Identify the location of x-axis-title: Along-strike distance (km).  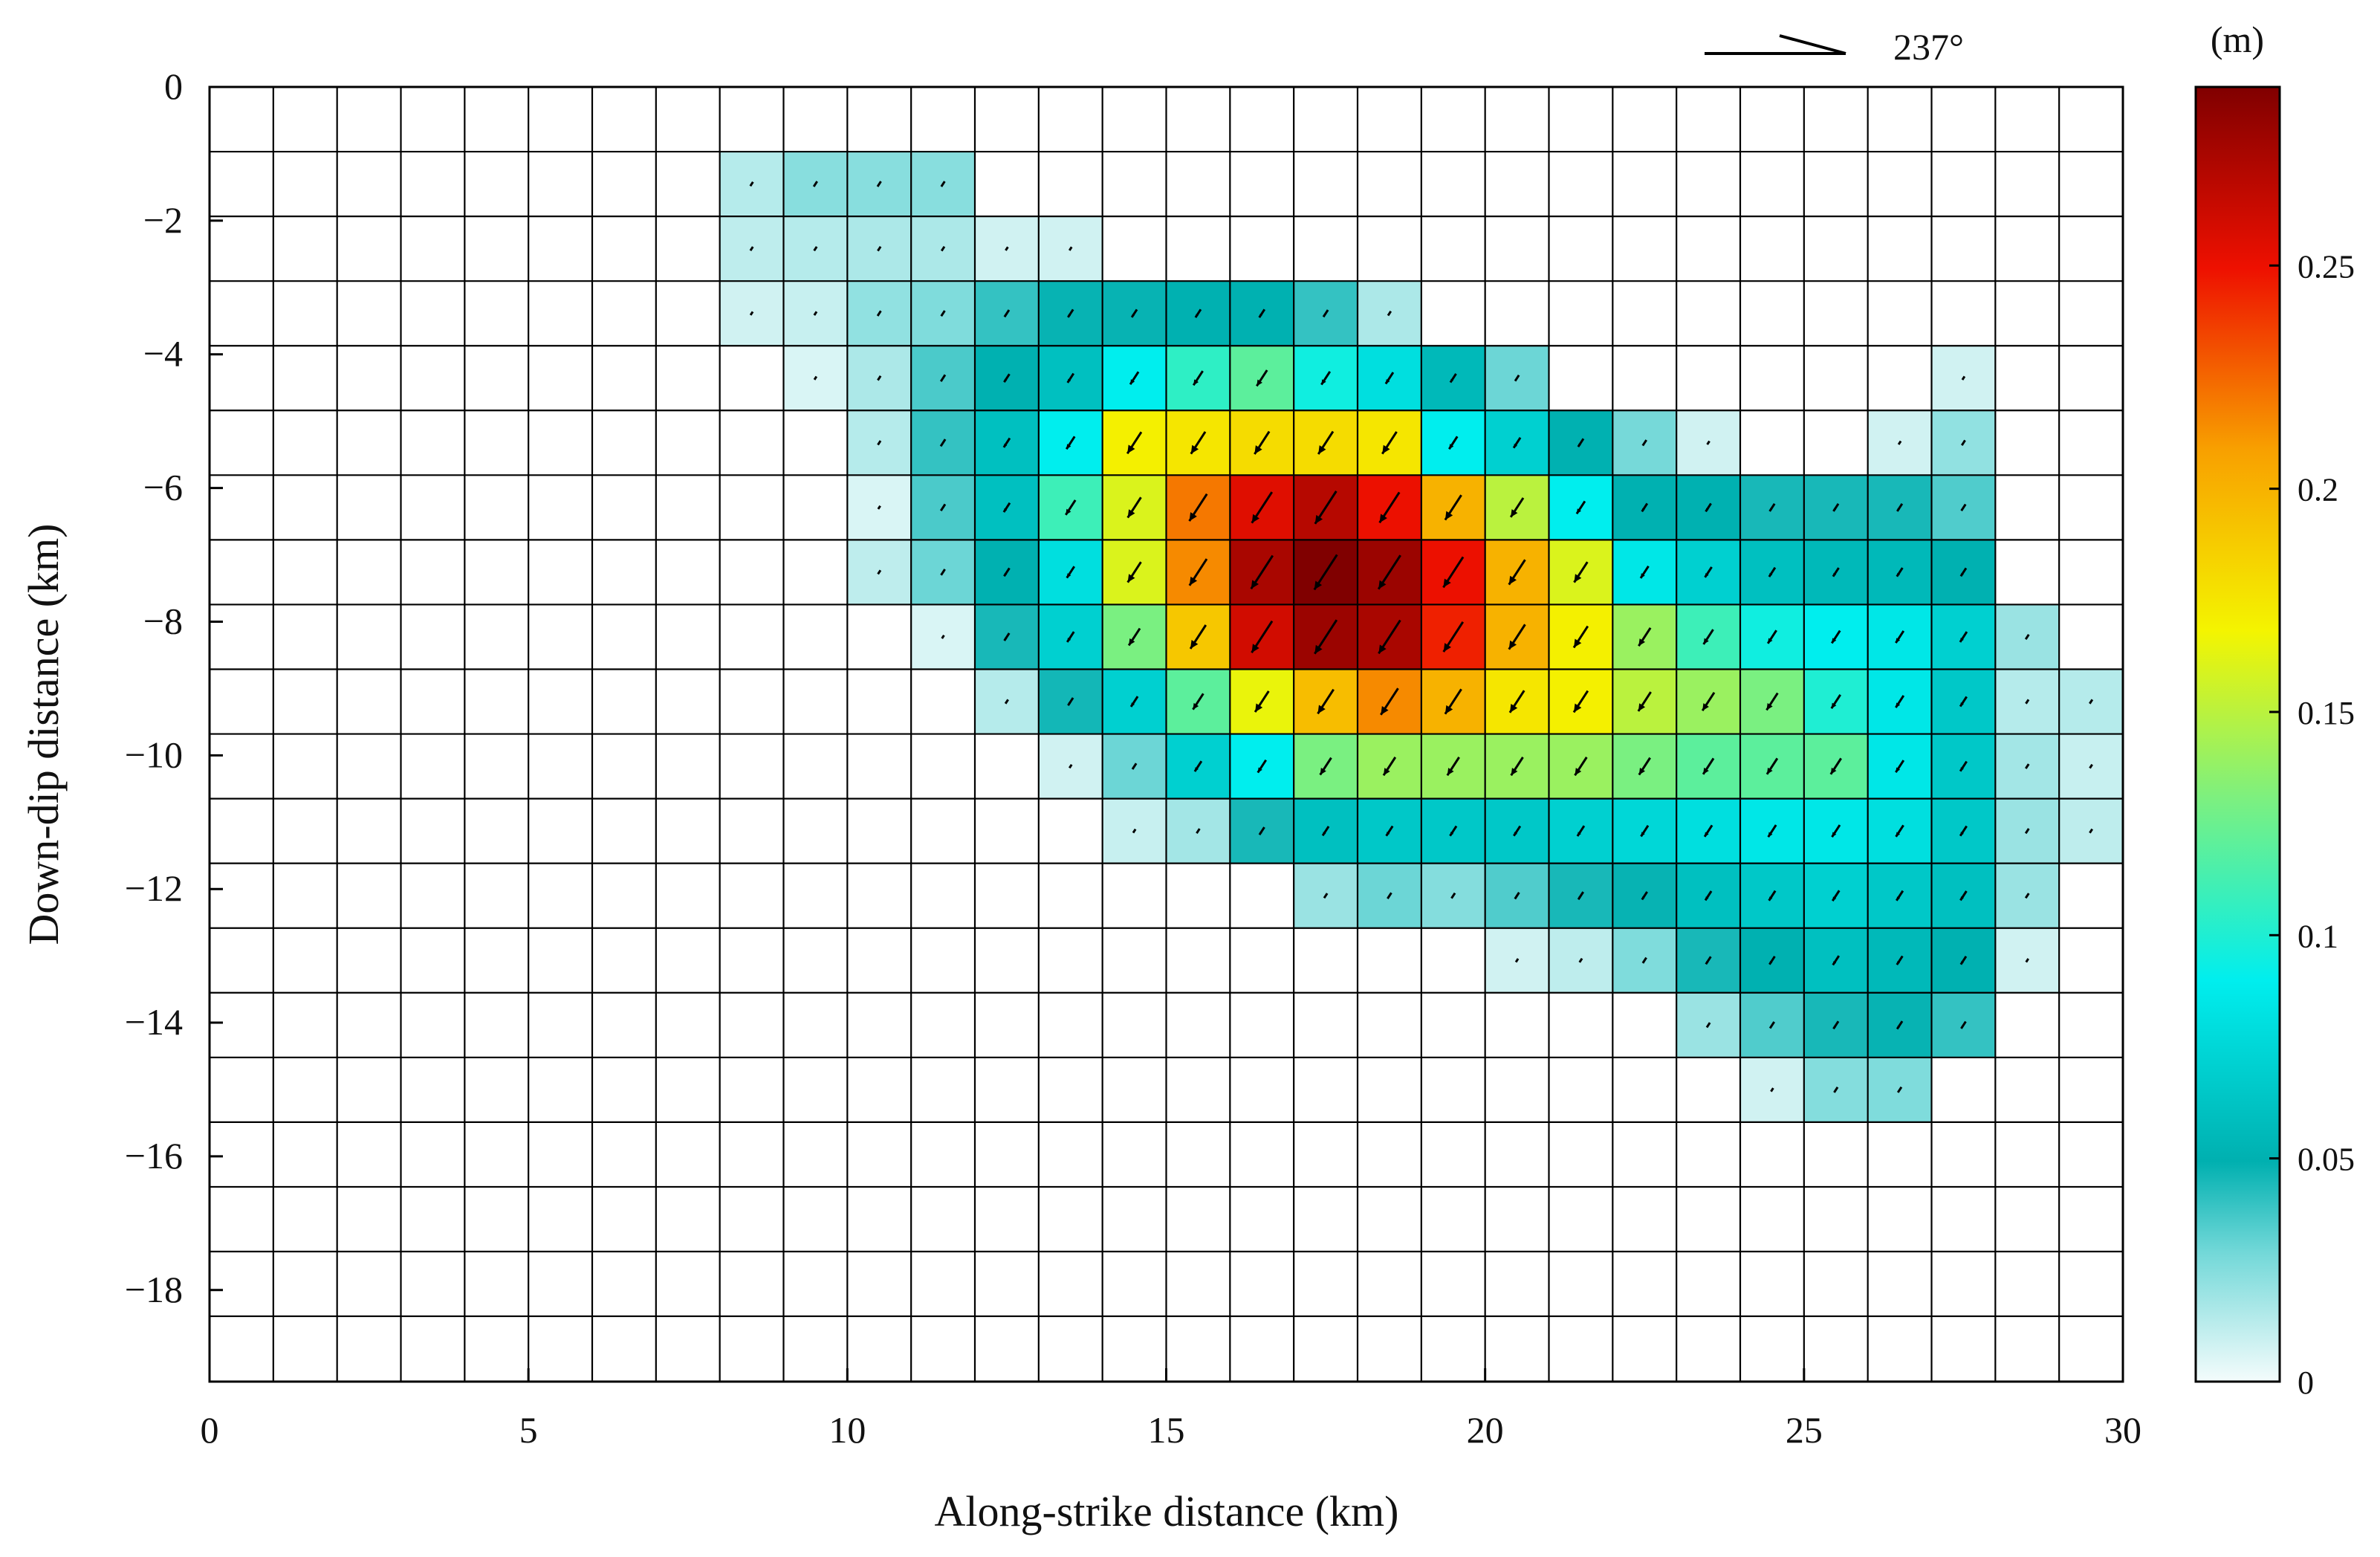
(1167, 1511).